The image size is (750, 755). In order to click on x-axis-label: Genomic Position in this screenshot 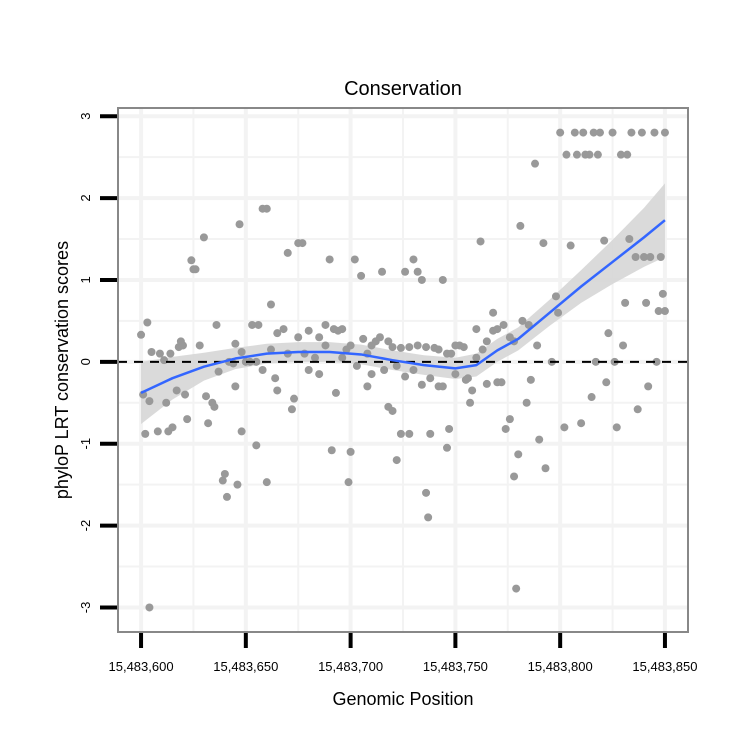, I will do `click(402, 699)`.